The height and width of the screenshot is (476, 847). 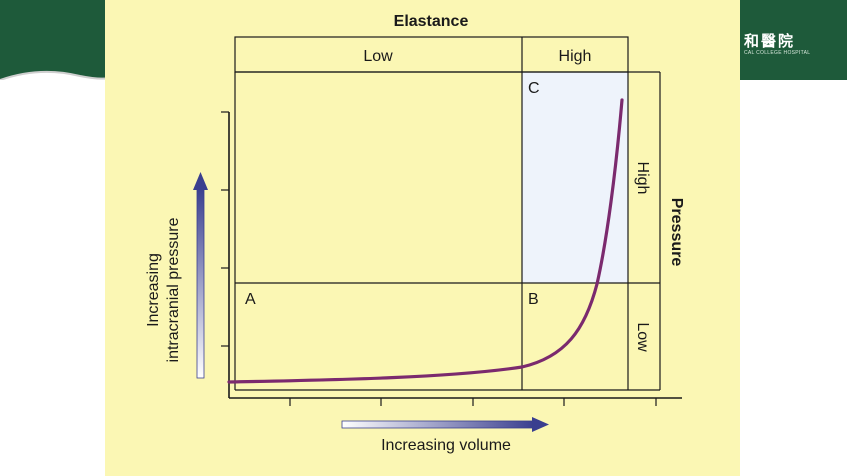 What do you see at coordinates (250, 299) in the screenshot?
I see `region-a-label: A` at bounding box center [250, 299].